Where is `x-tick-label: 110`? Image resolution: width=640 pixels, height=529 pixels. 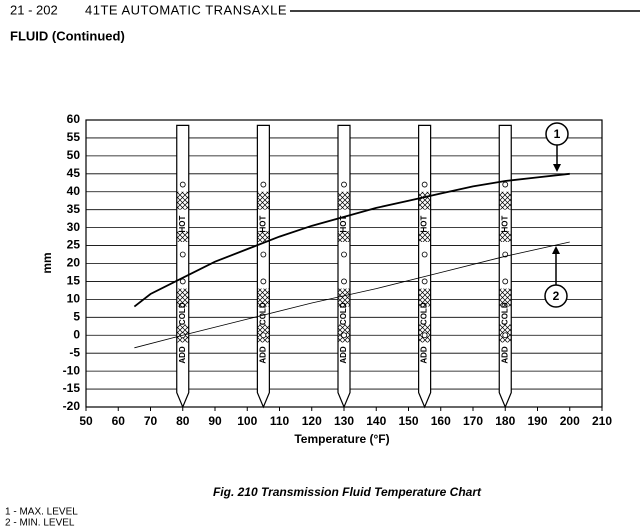
x-tick-label: 110 is located at coordinates (280, 421).